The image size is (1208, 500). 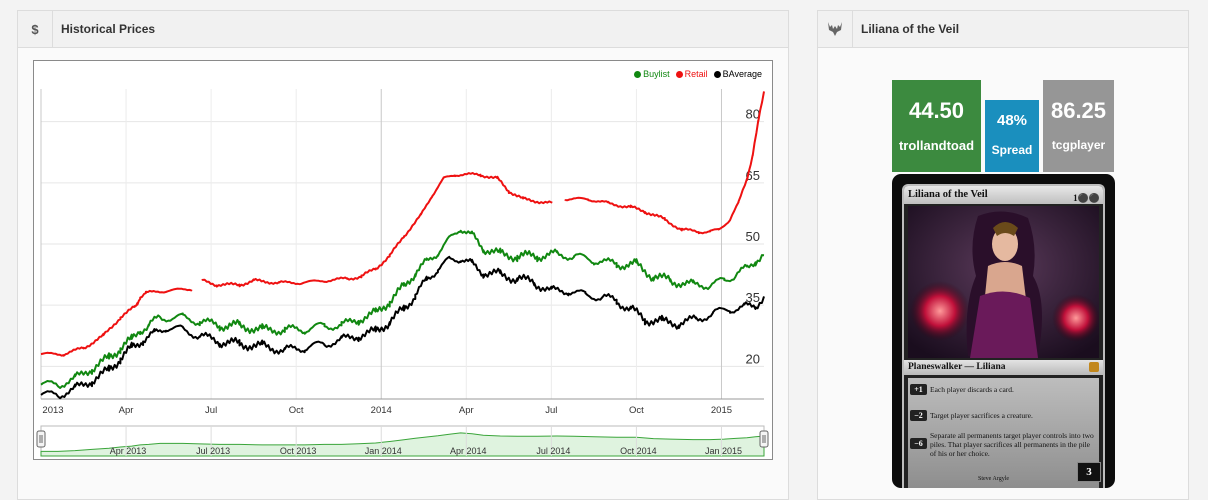 I want to click on retail-vendor: tcgplayer, so click(x=1078, y=145).